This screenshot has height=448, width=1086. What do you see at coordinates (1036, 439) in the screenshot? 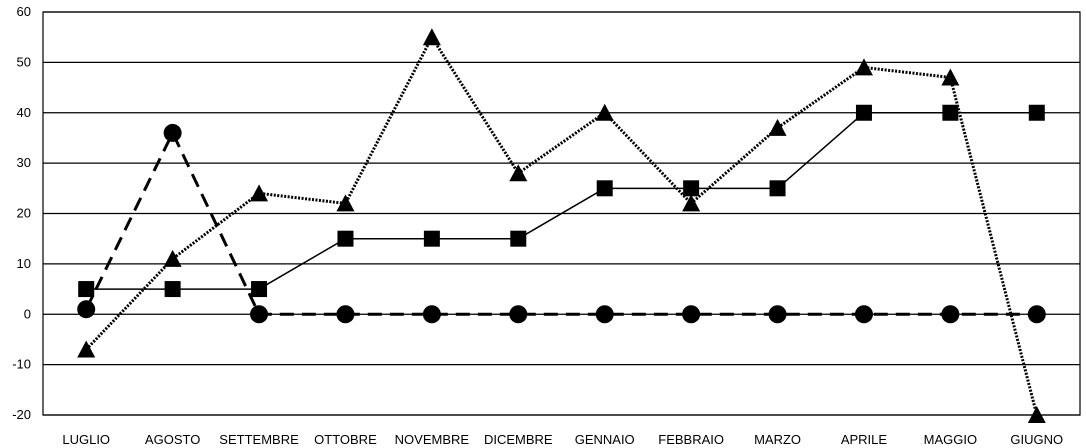
I see `x-category-label: GIUGNO` at bounding box center [1036, 439].